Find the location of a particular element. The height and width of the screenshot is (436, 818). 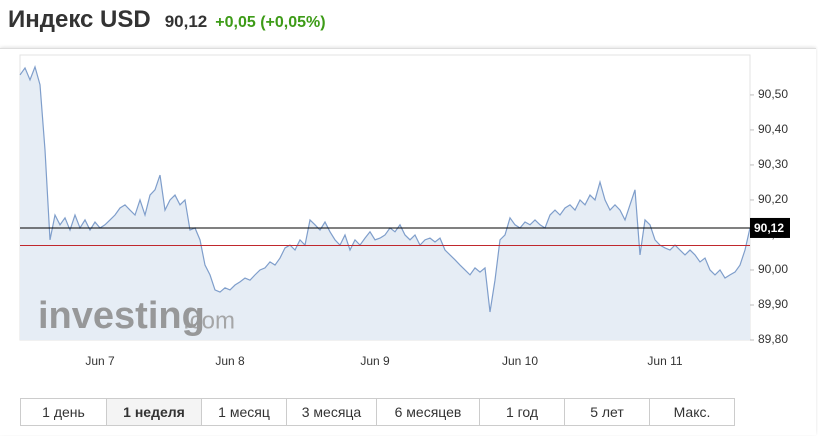

title: Индекс USD is located at coordinates (79, 19).